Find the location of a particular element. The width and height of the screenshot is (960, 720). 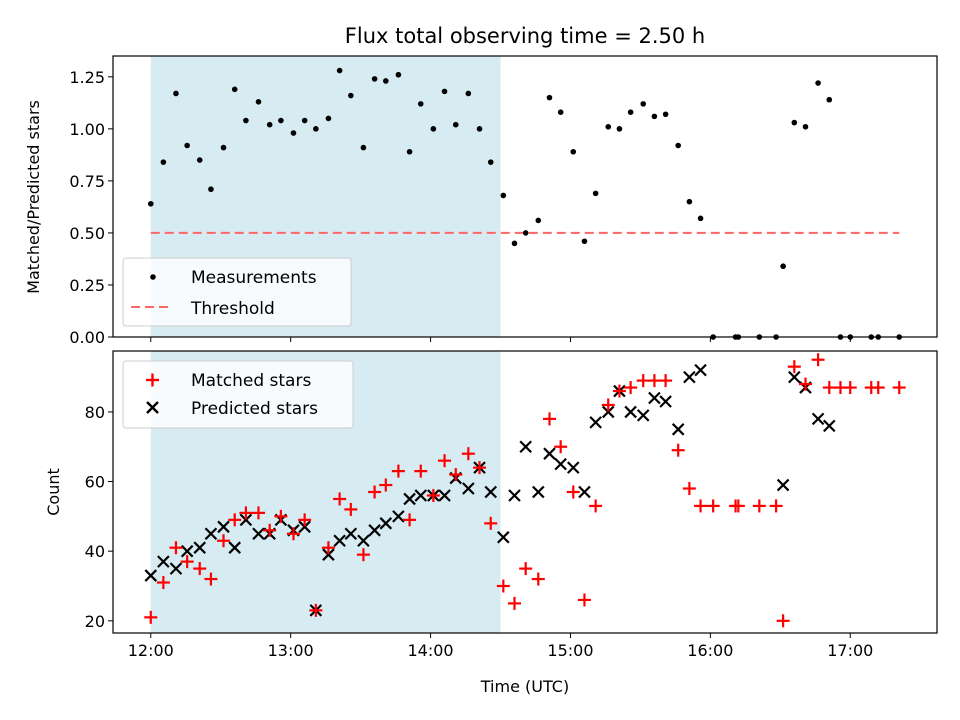

bottom-legend: Matched stars Predicted stars is located at coordinates (238, 394).